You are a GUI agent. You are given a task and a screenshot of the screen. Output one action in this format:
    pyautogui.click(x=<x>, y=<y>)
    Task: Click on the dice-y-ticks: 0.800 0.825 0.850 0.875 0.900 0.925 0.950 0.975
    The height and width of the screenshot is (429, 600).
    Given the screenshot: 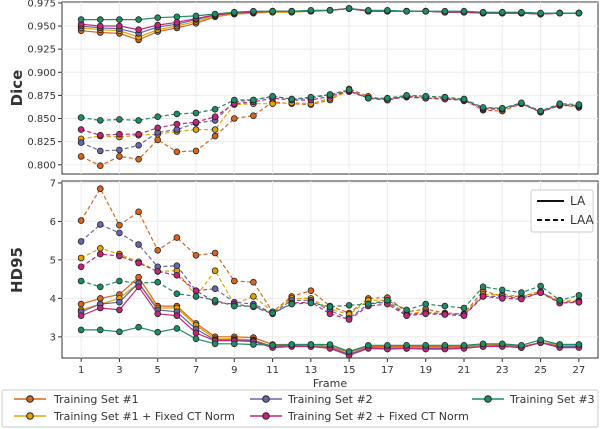 What is the action you would take?
    pyautogui.click(x=44, y=85)
    